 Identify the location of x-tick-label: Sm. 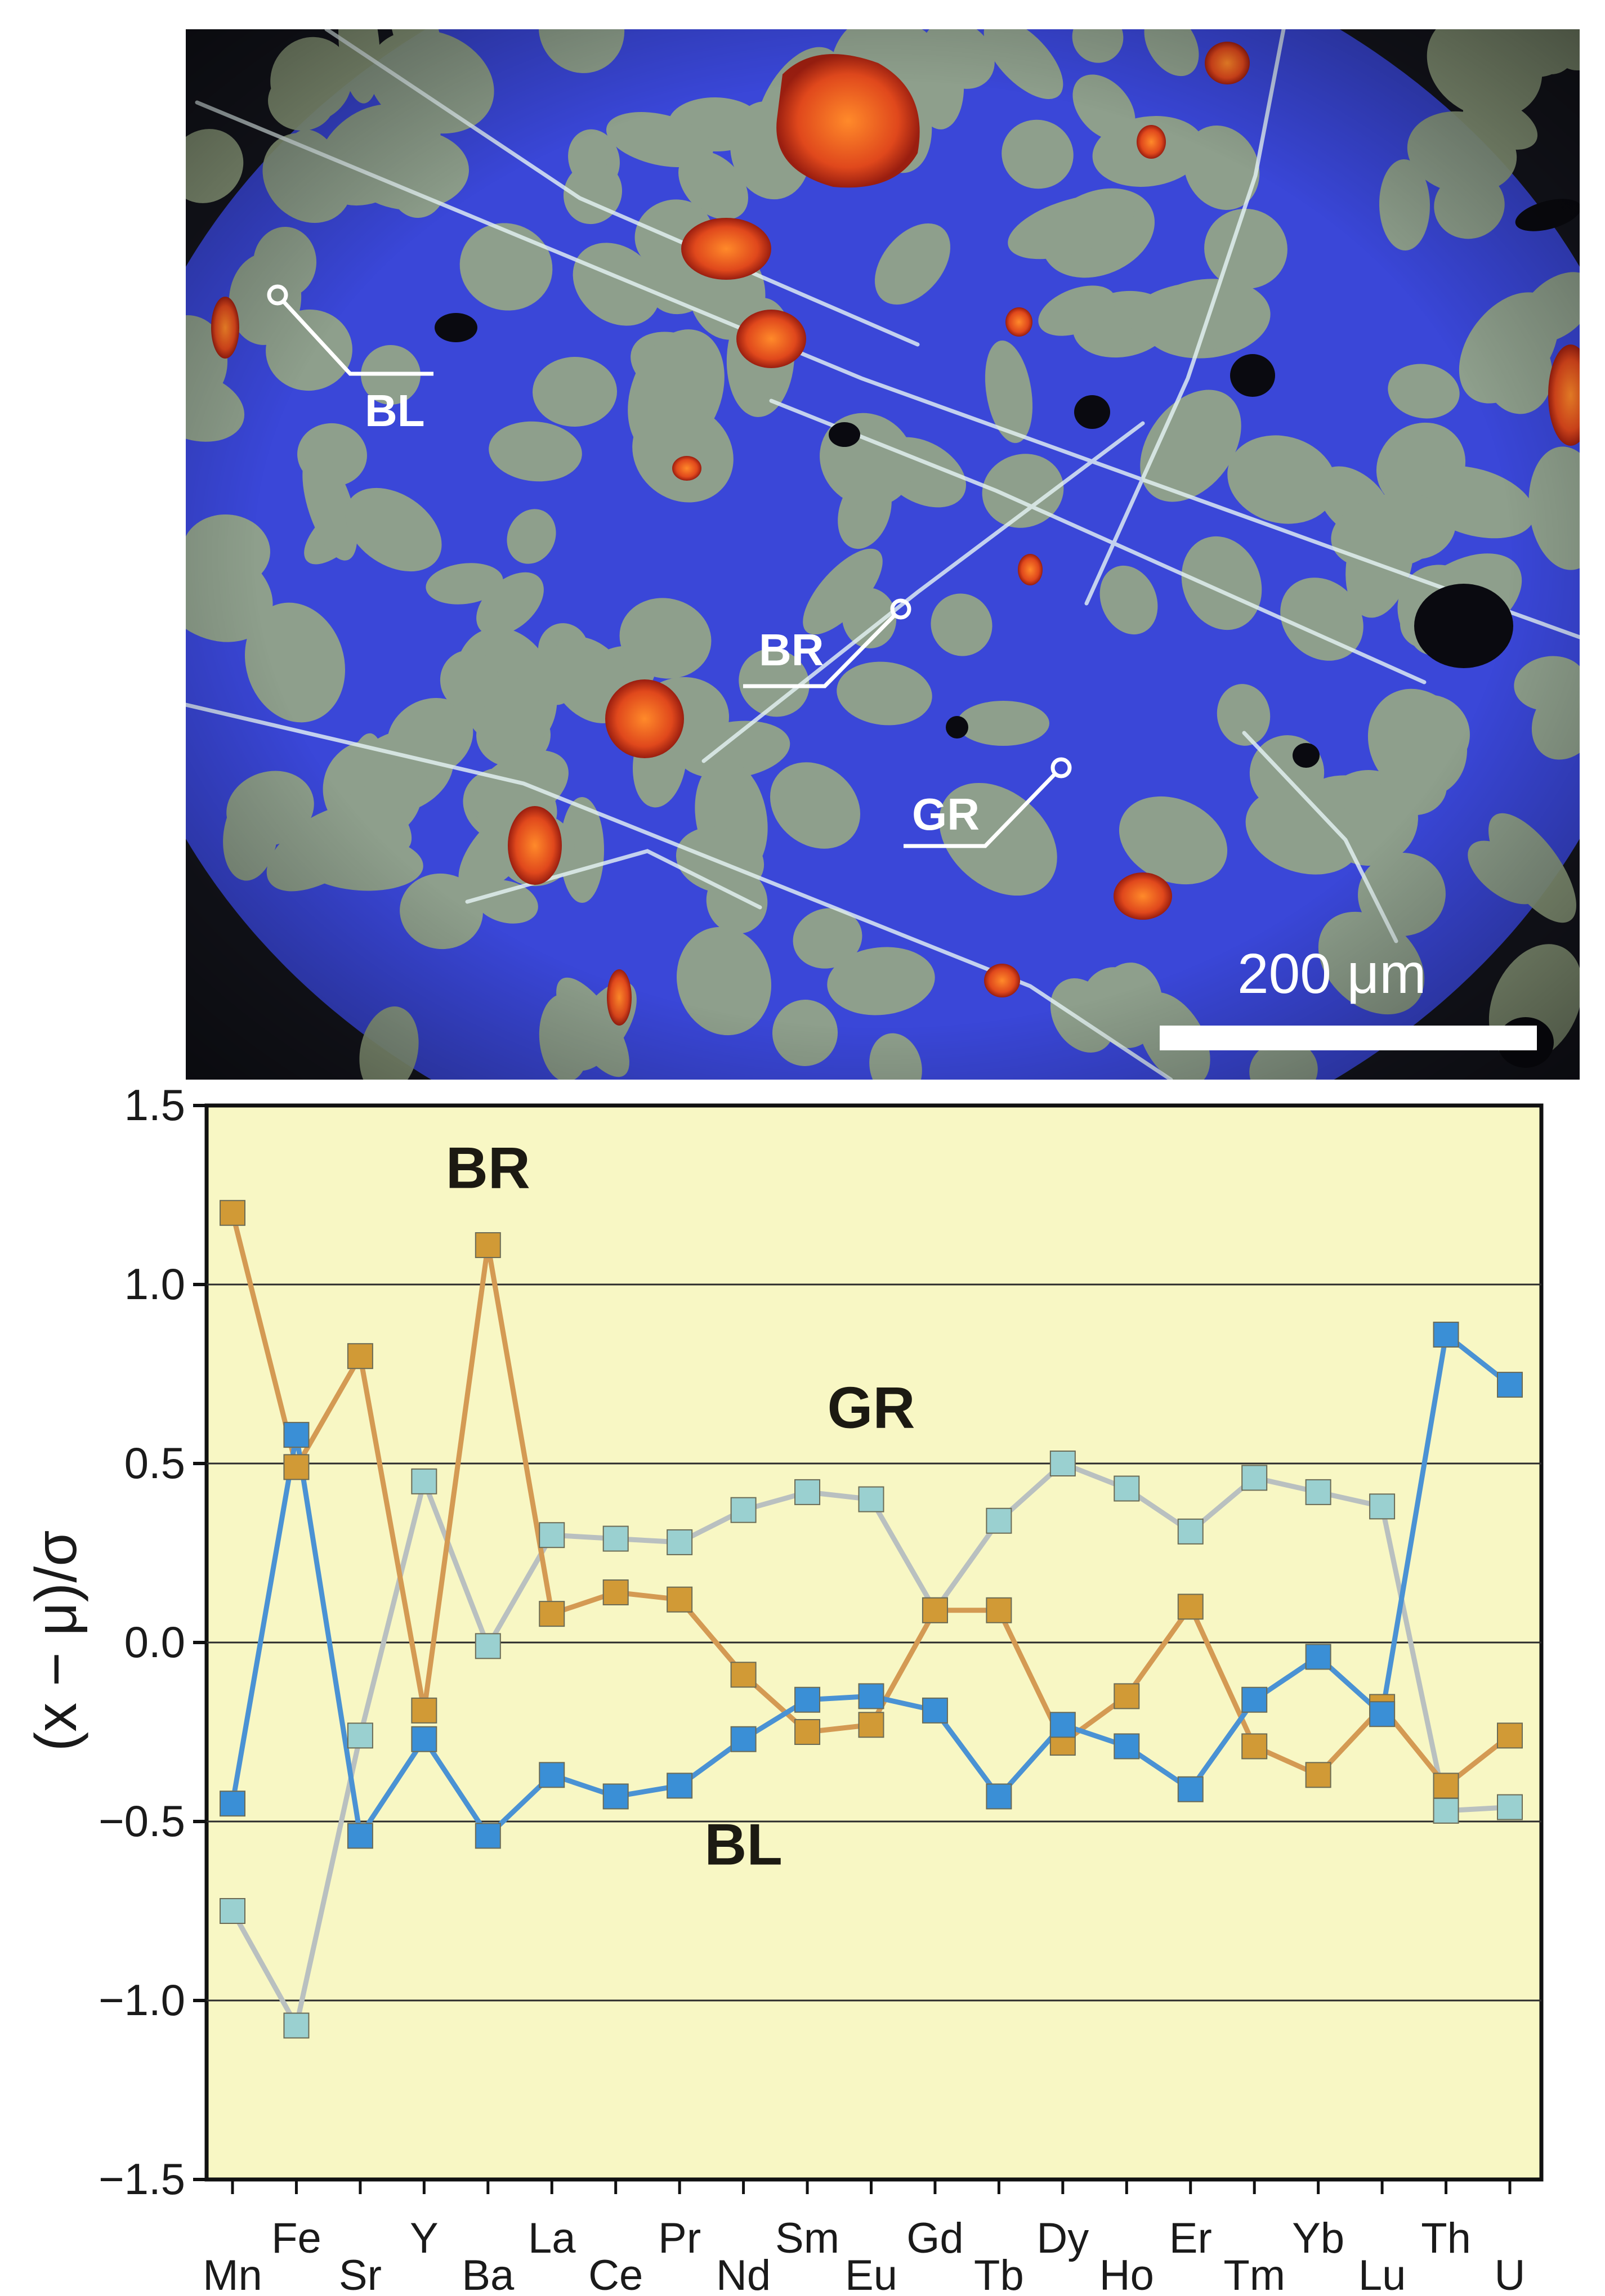
(807, 2238).